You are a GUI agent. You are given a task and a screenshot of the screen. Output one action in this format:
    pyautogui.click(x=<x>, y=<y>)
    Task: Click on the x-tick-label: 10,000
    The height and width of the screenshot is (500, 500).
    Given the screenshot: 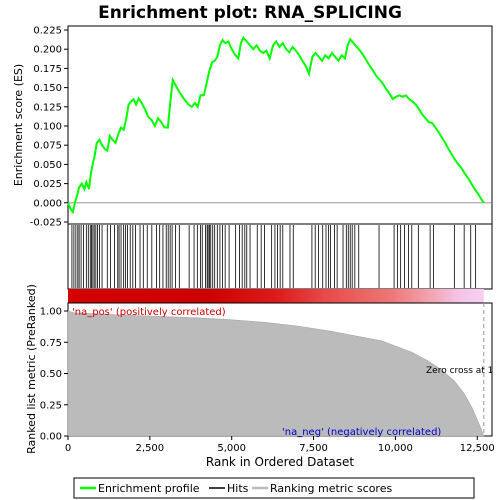 What is the action you would take?
    pyautogui.click(x=395, y=448)
    